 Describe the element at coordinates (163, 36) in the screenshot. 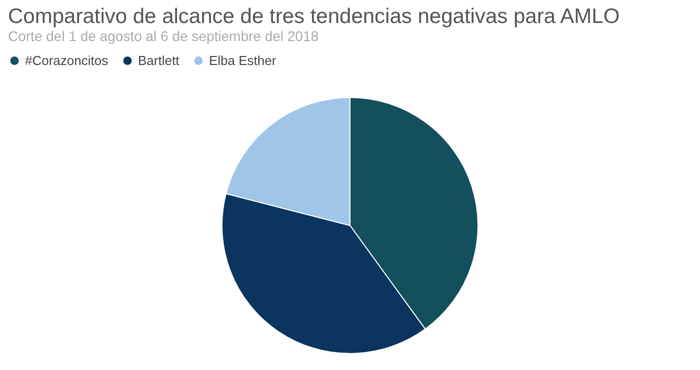

I see `chart-subtitle: Corte del 1 de agosto al 6 de septiembre del 2018` at that location.